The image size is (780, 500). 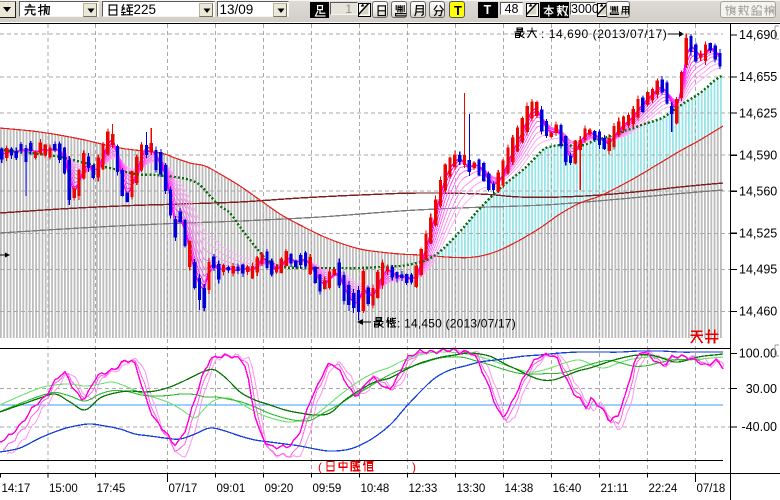 I want to click on svg-text: -40.00, so click(x=759, y=427).